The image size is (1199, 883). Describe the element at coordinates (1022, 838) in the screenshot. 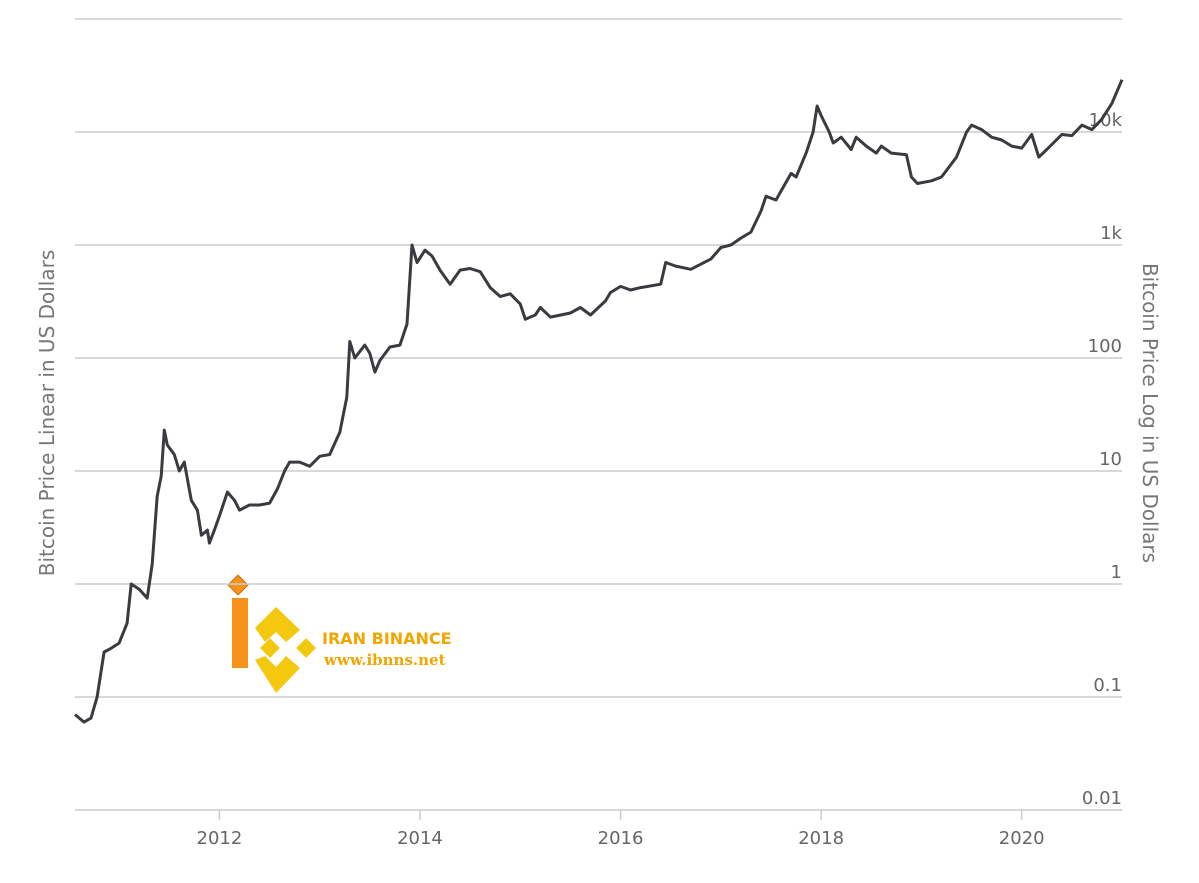

I see `x-tick-label: 2020` at that location.